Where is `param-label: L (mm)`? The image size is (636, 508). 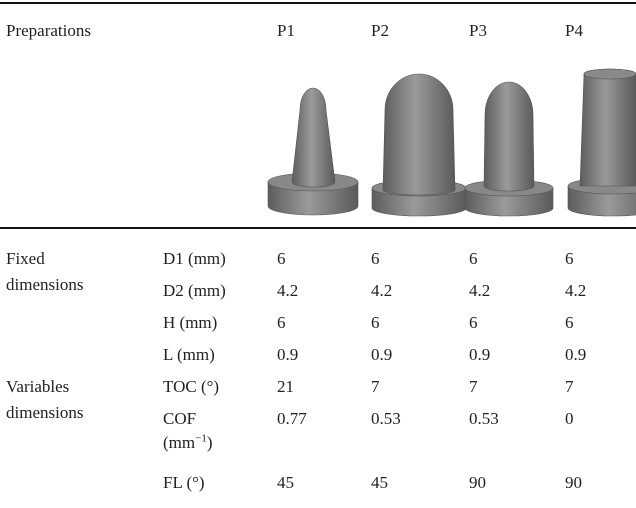 param-label: L (mm) is located at coordinates (189, 354).